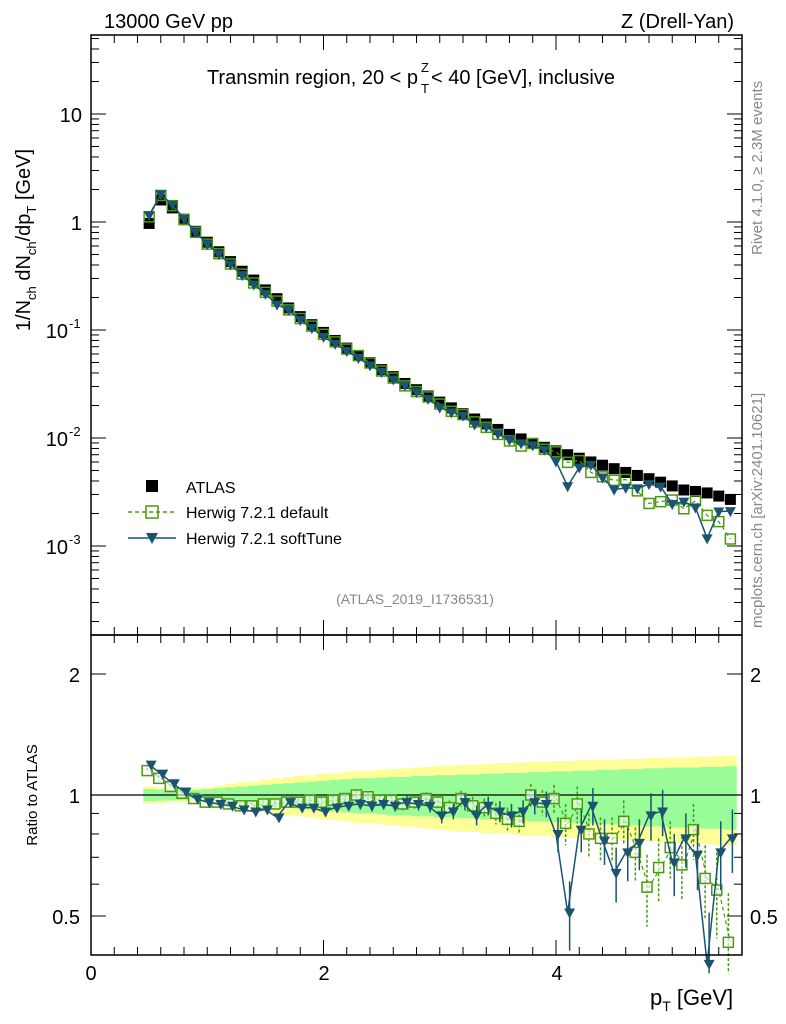  Describe the element at coordinates (666, 1006) in the screenshot. I see `xlabel-sub: T` at that location.